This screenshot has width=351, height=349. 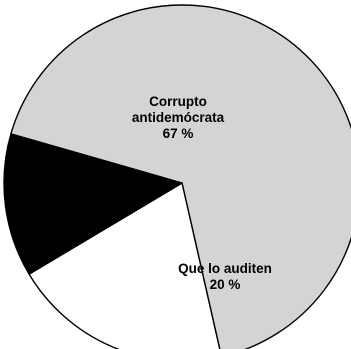 I want to click on slice-label-line: Que lo auditen, so click(x=225, y=268).